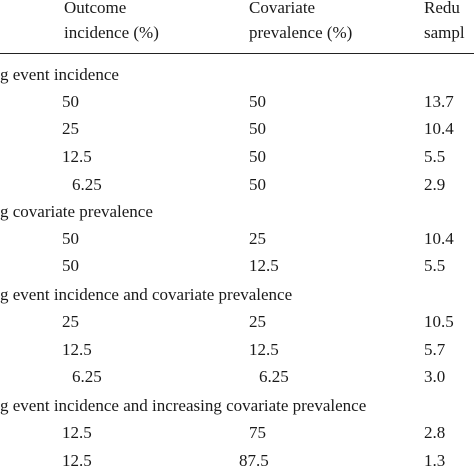  Describe the element at coordinates (254, 460) in the screenshot. I see `covariate-cell: 87.5` at that location.